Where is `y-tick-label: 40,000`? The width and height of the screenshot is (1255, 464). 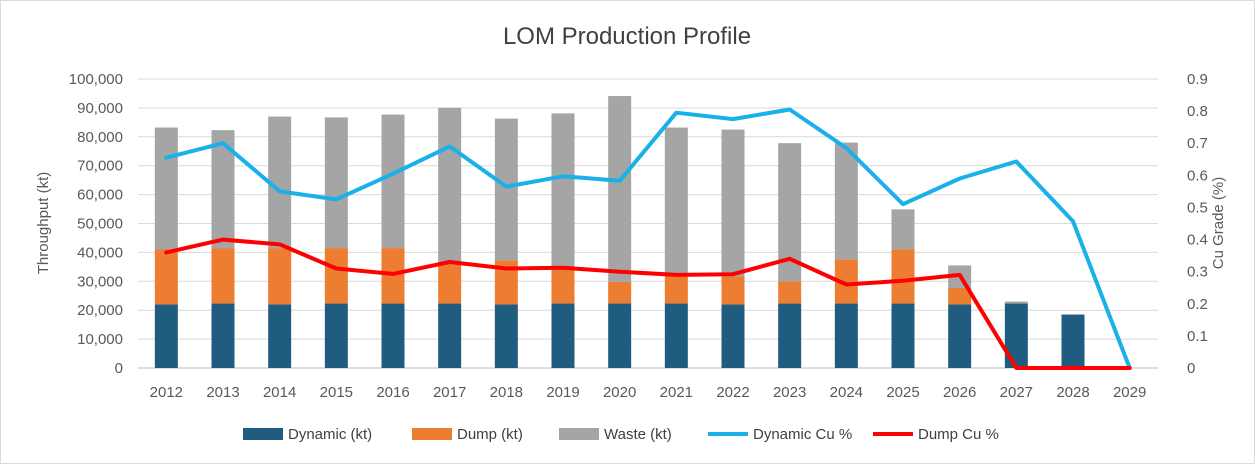
y-tick-label: 40,000 is located at coordinates (100, 252).